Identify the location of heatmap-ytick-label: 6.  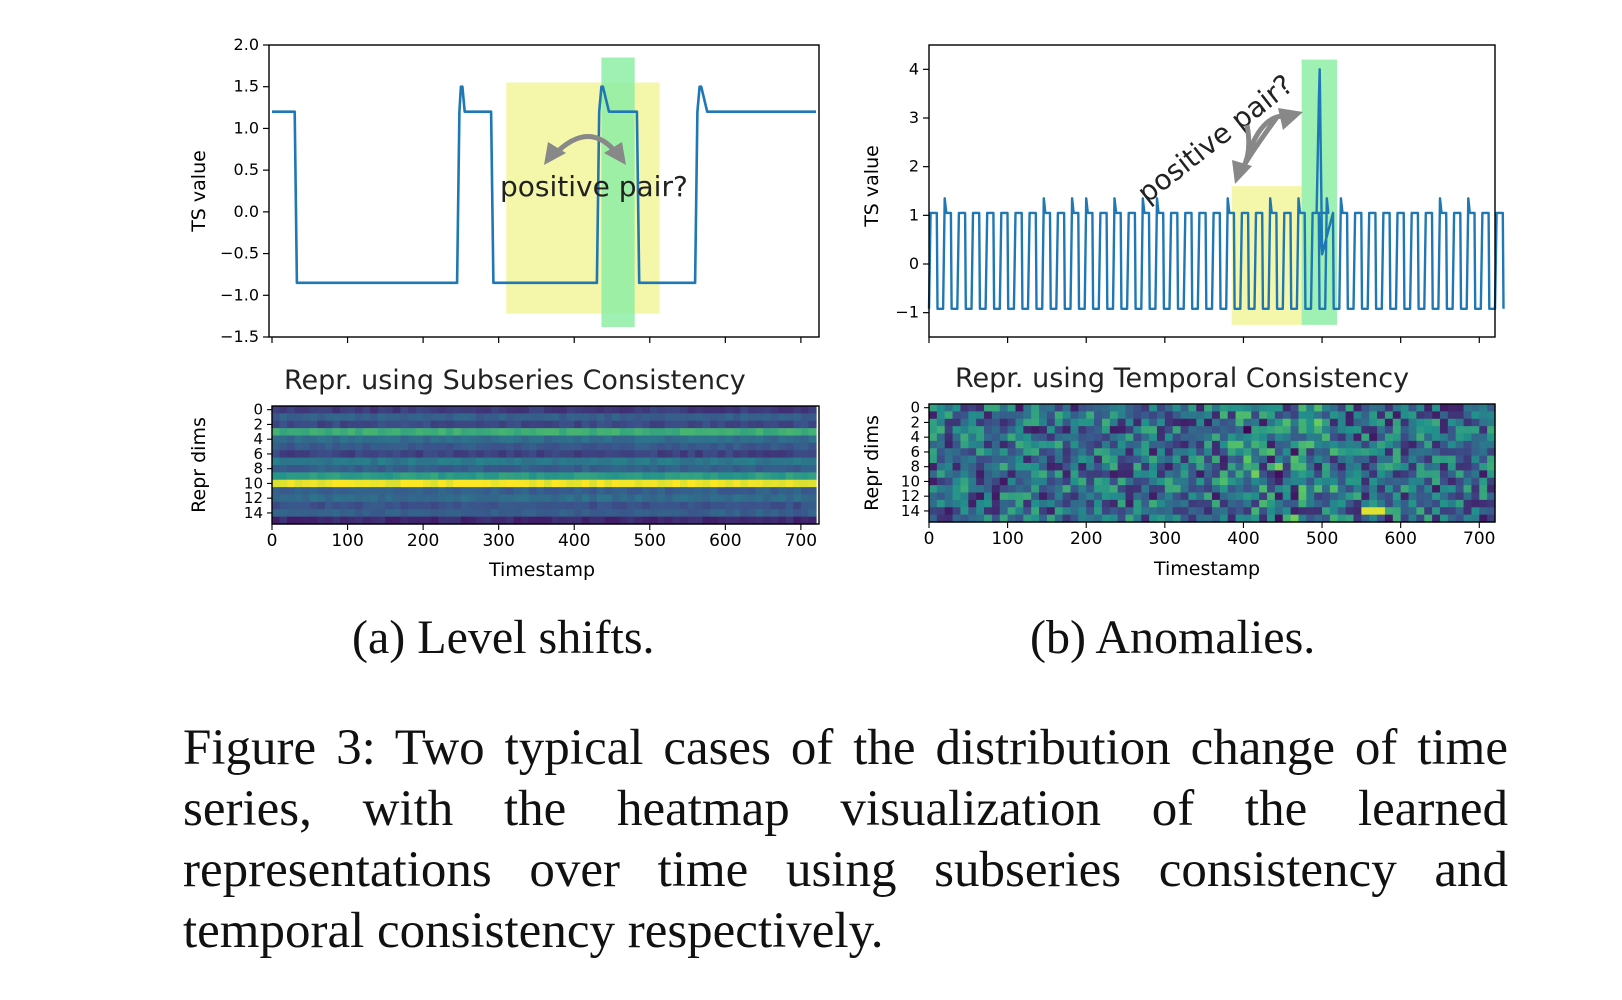
(915, 452).